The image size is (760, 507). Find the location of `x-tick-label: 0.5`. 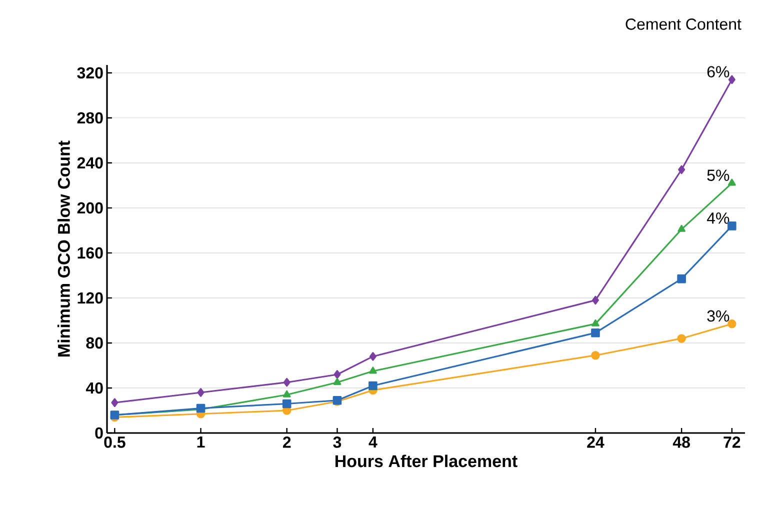

x-tick-label: 0.5 is located at coordinates (115, 442).